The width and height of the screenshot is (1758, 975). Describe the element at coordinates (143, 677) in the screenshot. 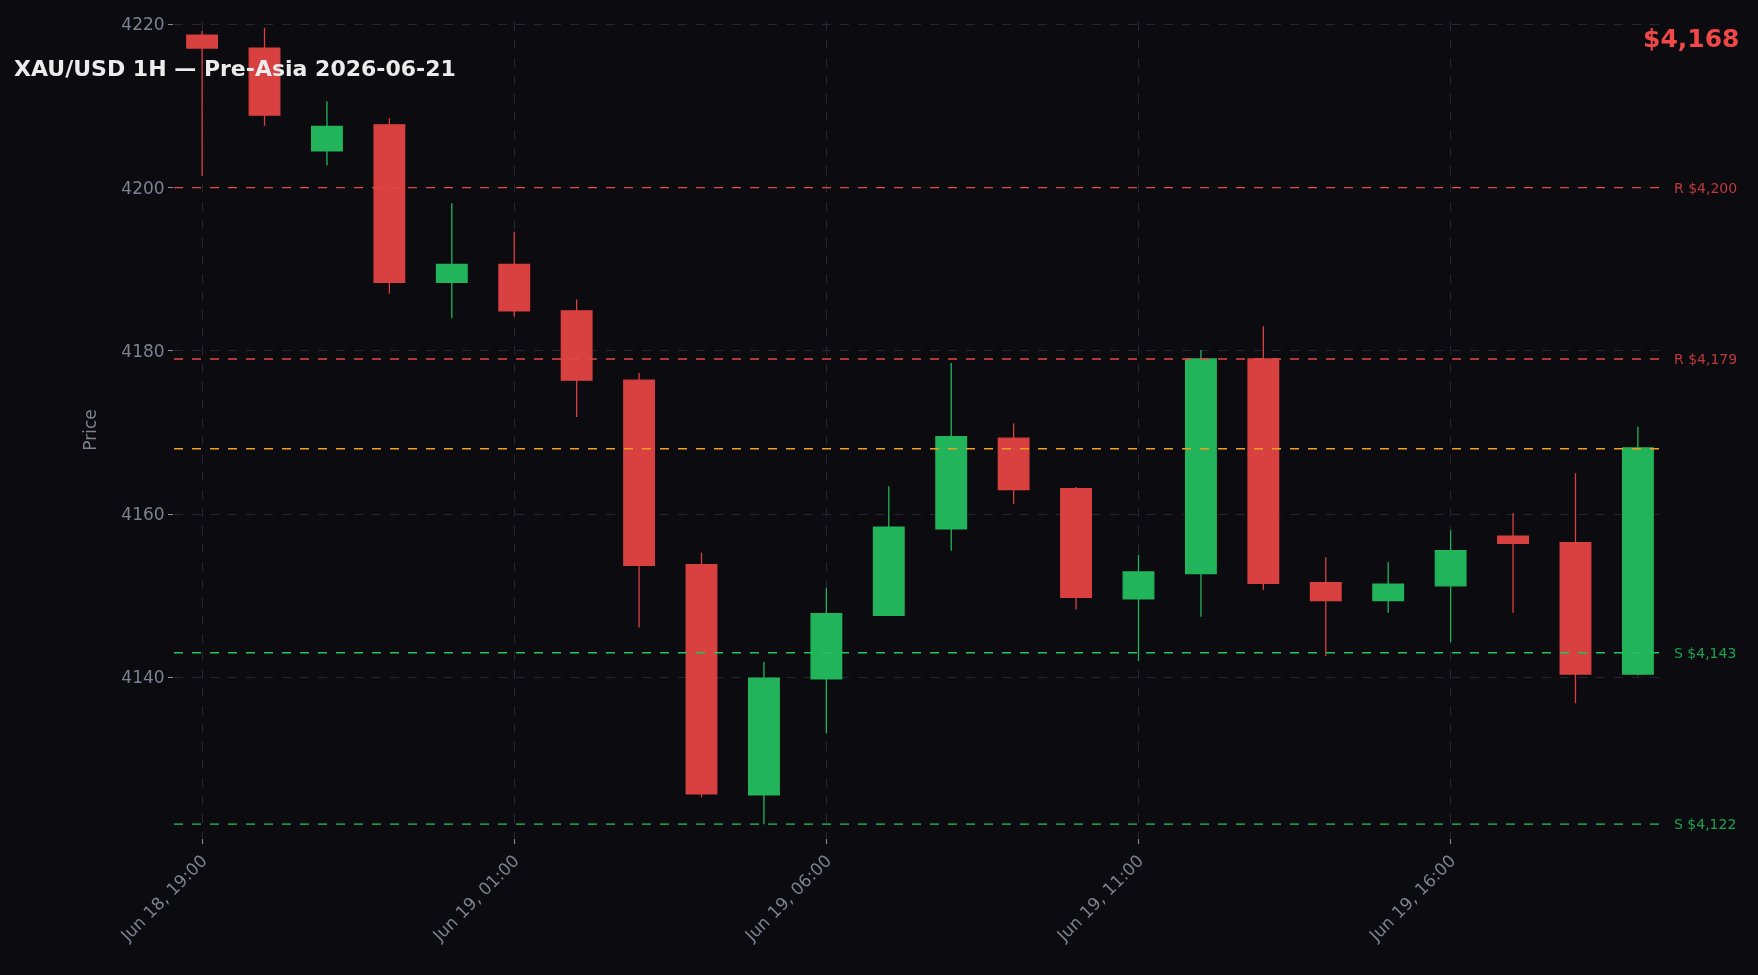

I see `y-tick-label: 4140` at that location.